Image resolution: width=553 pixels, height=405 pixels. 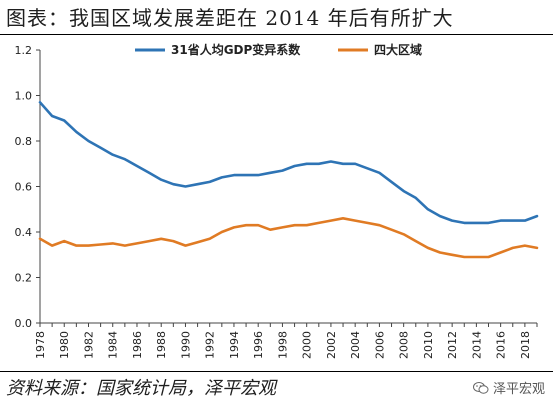 What do you see at coordinates (428, 345) in the screenshot?
I see `x-tick-label: 2010` at bounding box center [428, 345].